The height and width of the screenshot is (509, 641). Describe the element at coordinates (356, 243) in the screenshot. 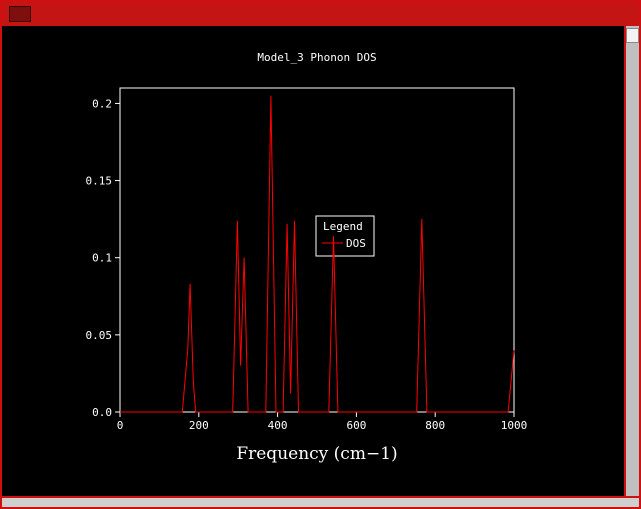

I see `legend-entry-label: DOS` at that location.